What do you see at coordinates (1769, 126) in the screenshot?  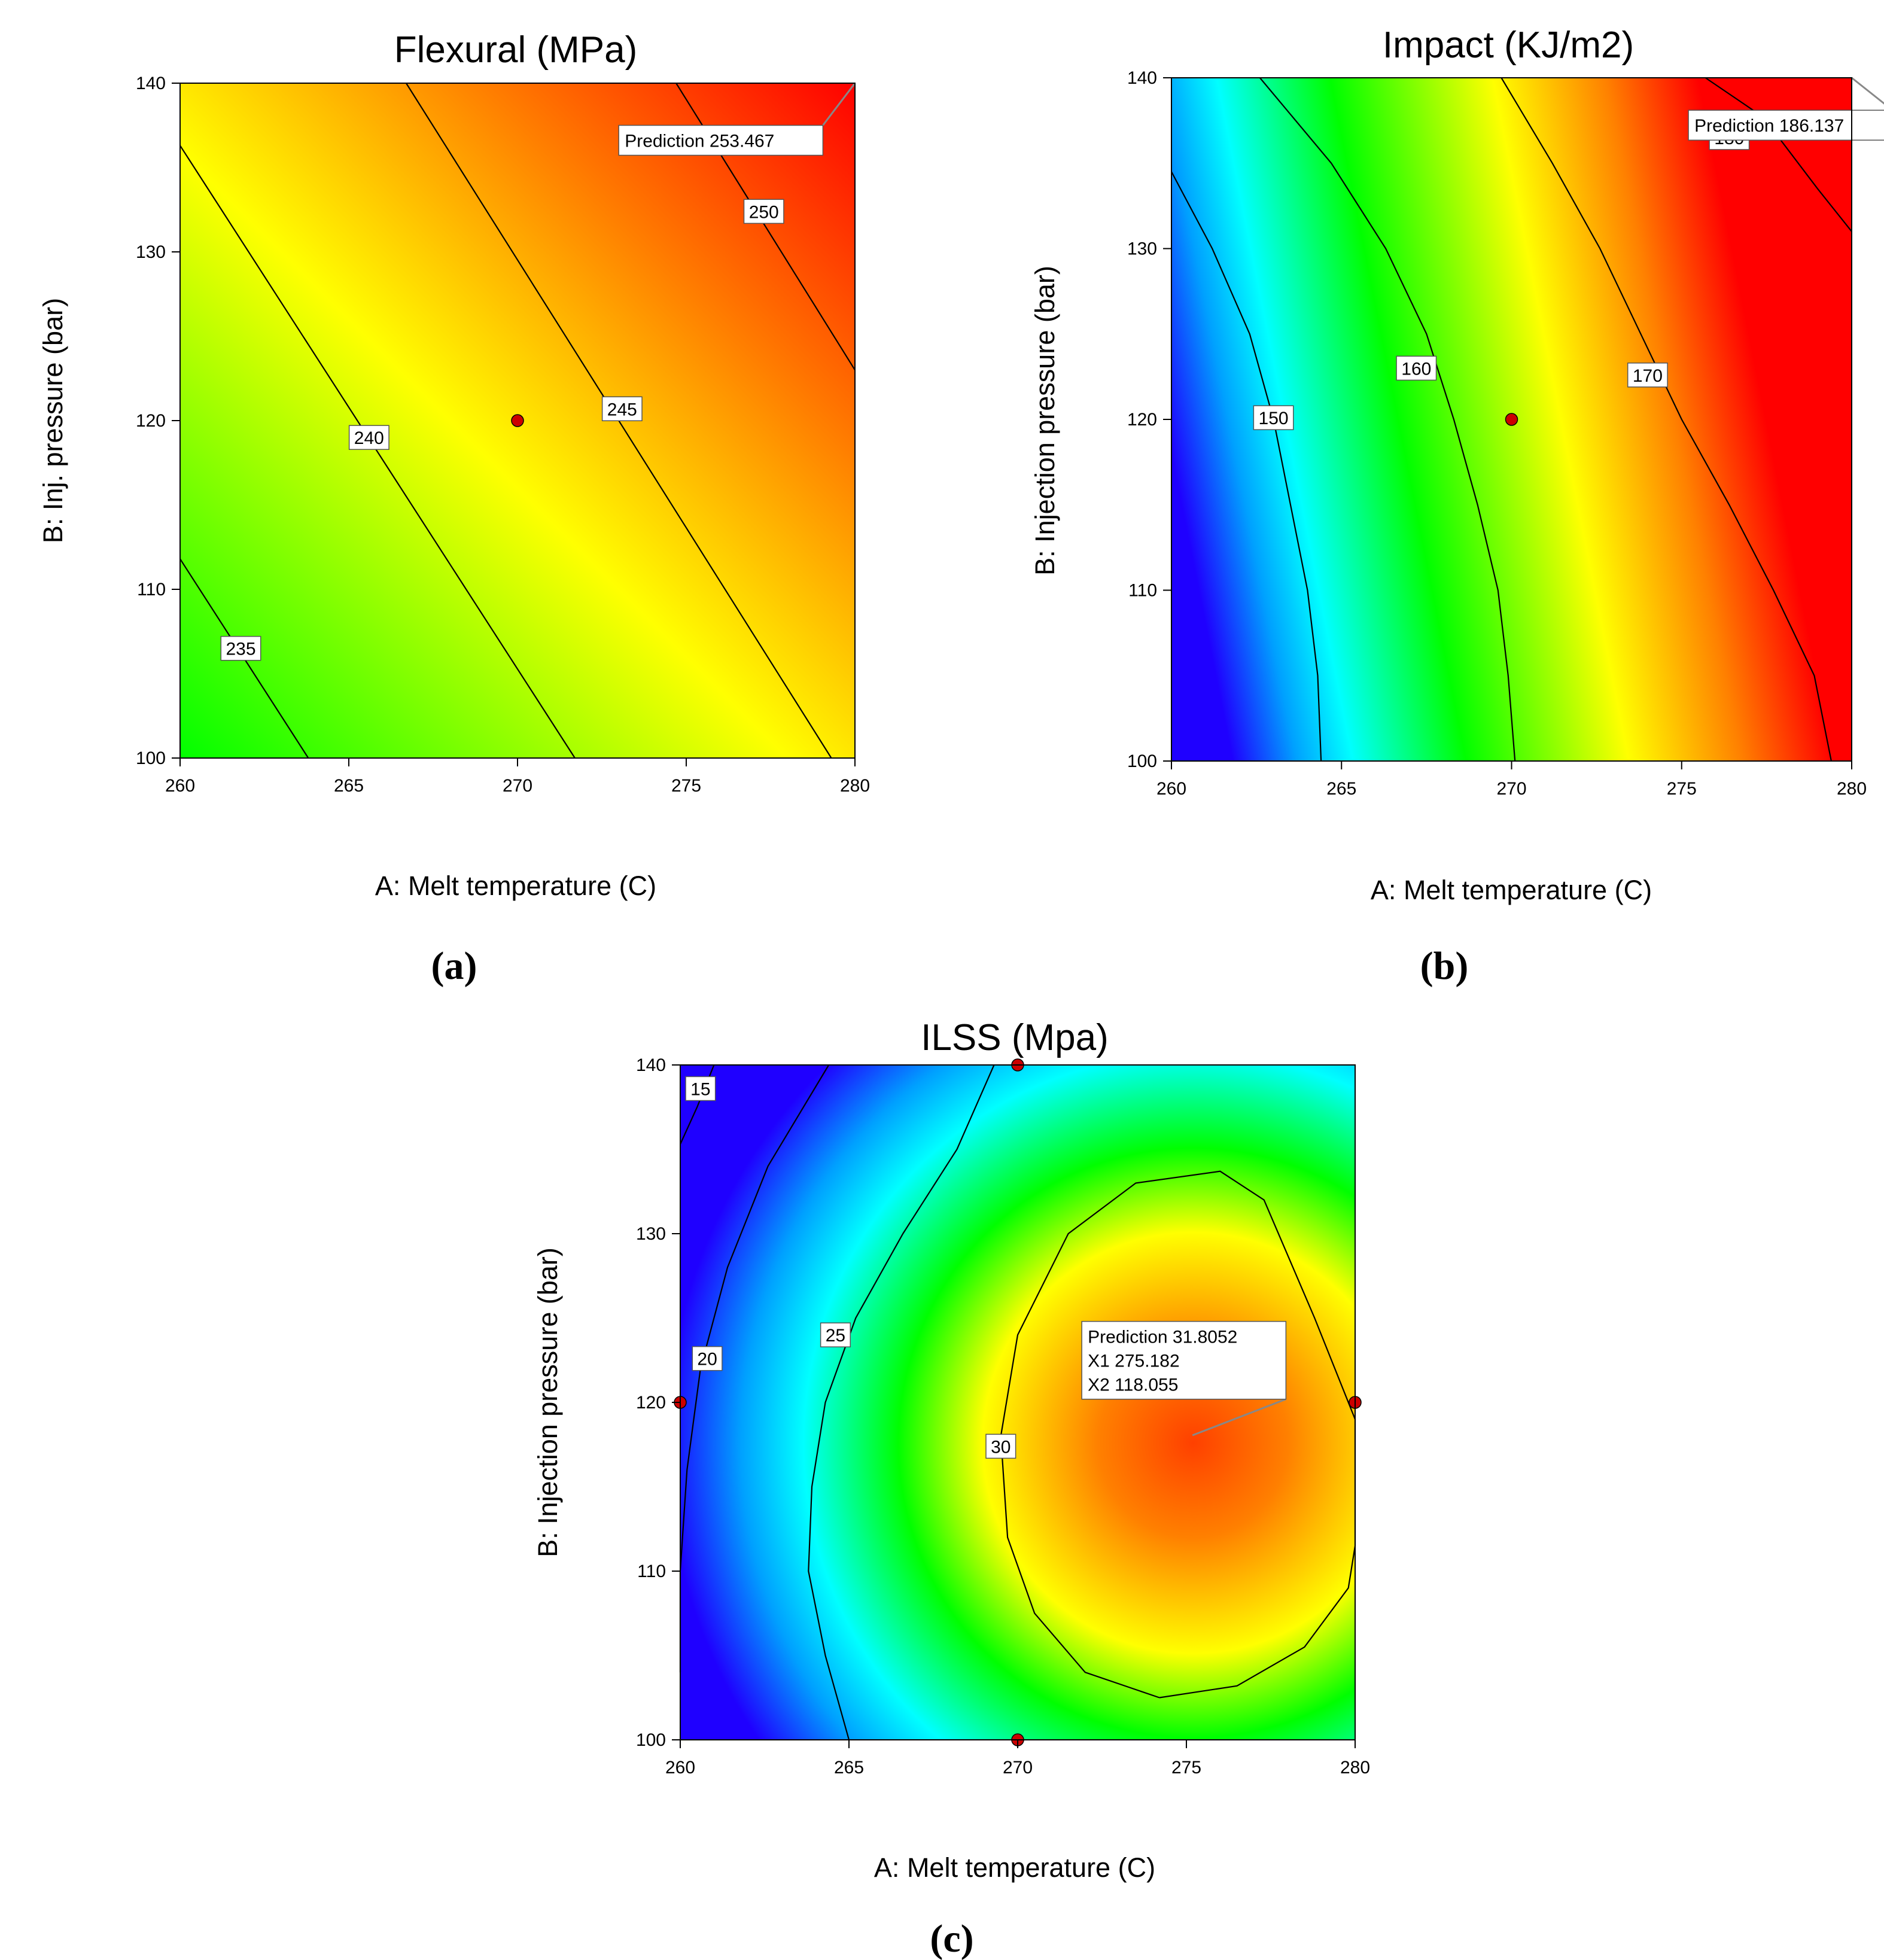 I see `annotation-text: Prediction 186.137` at bounding box center [1769, 126].